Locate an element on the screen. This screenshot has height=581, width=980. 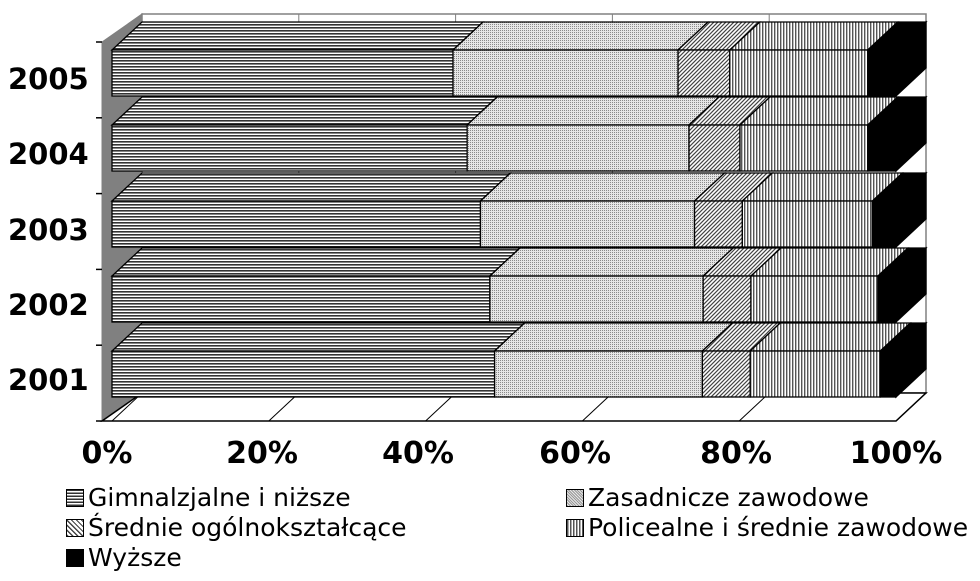
x-tick-label-1: 20% is located at coordinates (262, 453).